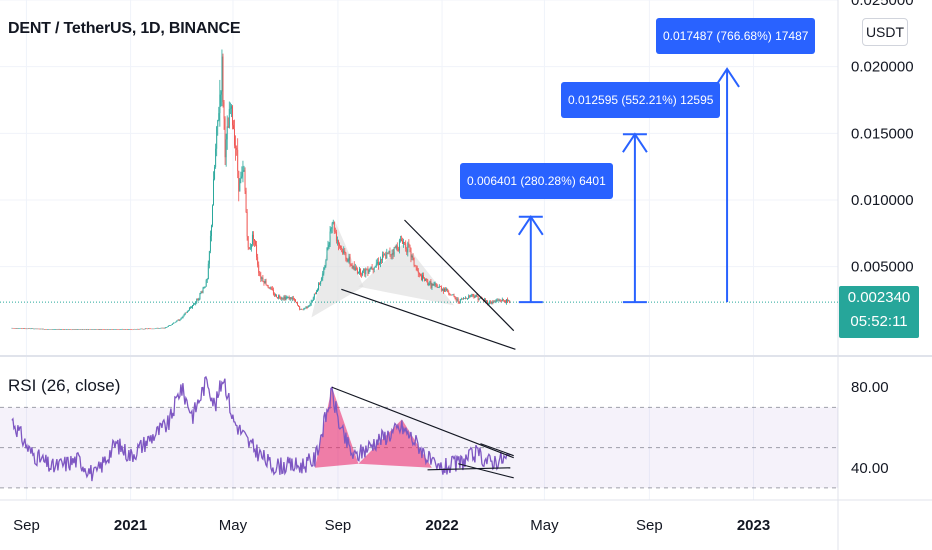  What do you see at coordinates (870, 468) in the screenshot?
I see `rsi-tick-label: 40.00` at bounding box center [870, 468].